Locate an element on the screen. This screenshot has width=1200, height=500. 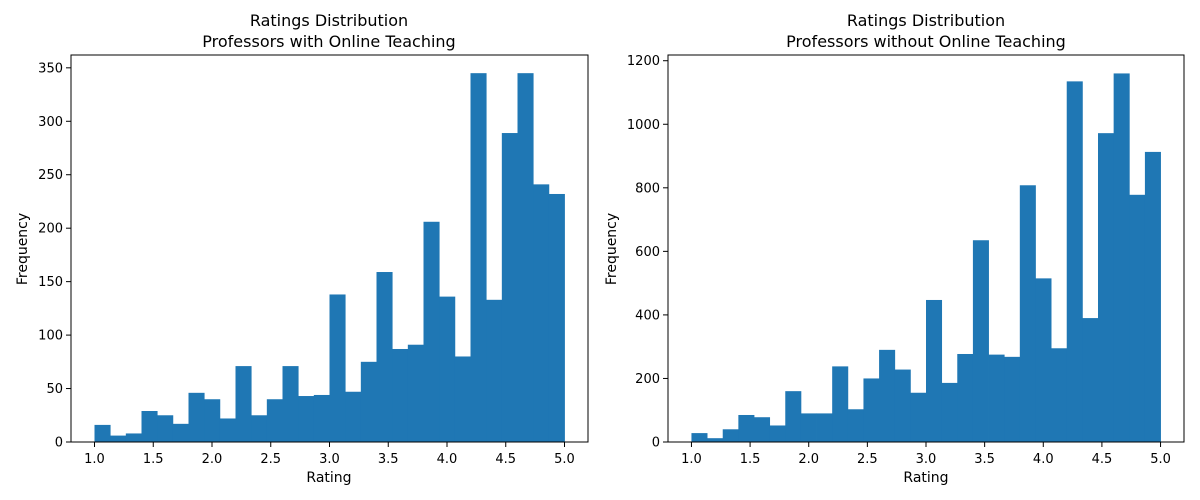
y-tick-label: 50 is located at coordinates (54, 389).